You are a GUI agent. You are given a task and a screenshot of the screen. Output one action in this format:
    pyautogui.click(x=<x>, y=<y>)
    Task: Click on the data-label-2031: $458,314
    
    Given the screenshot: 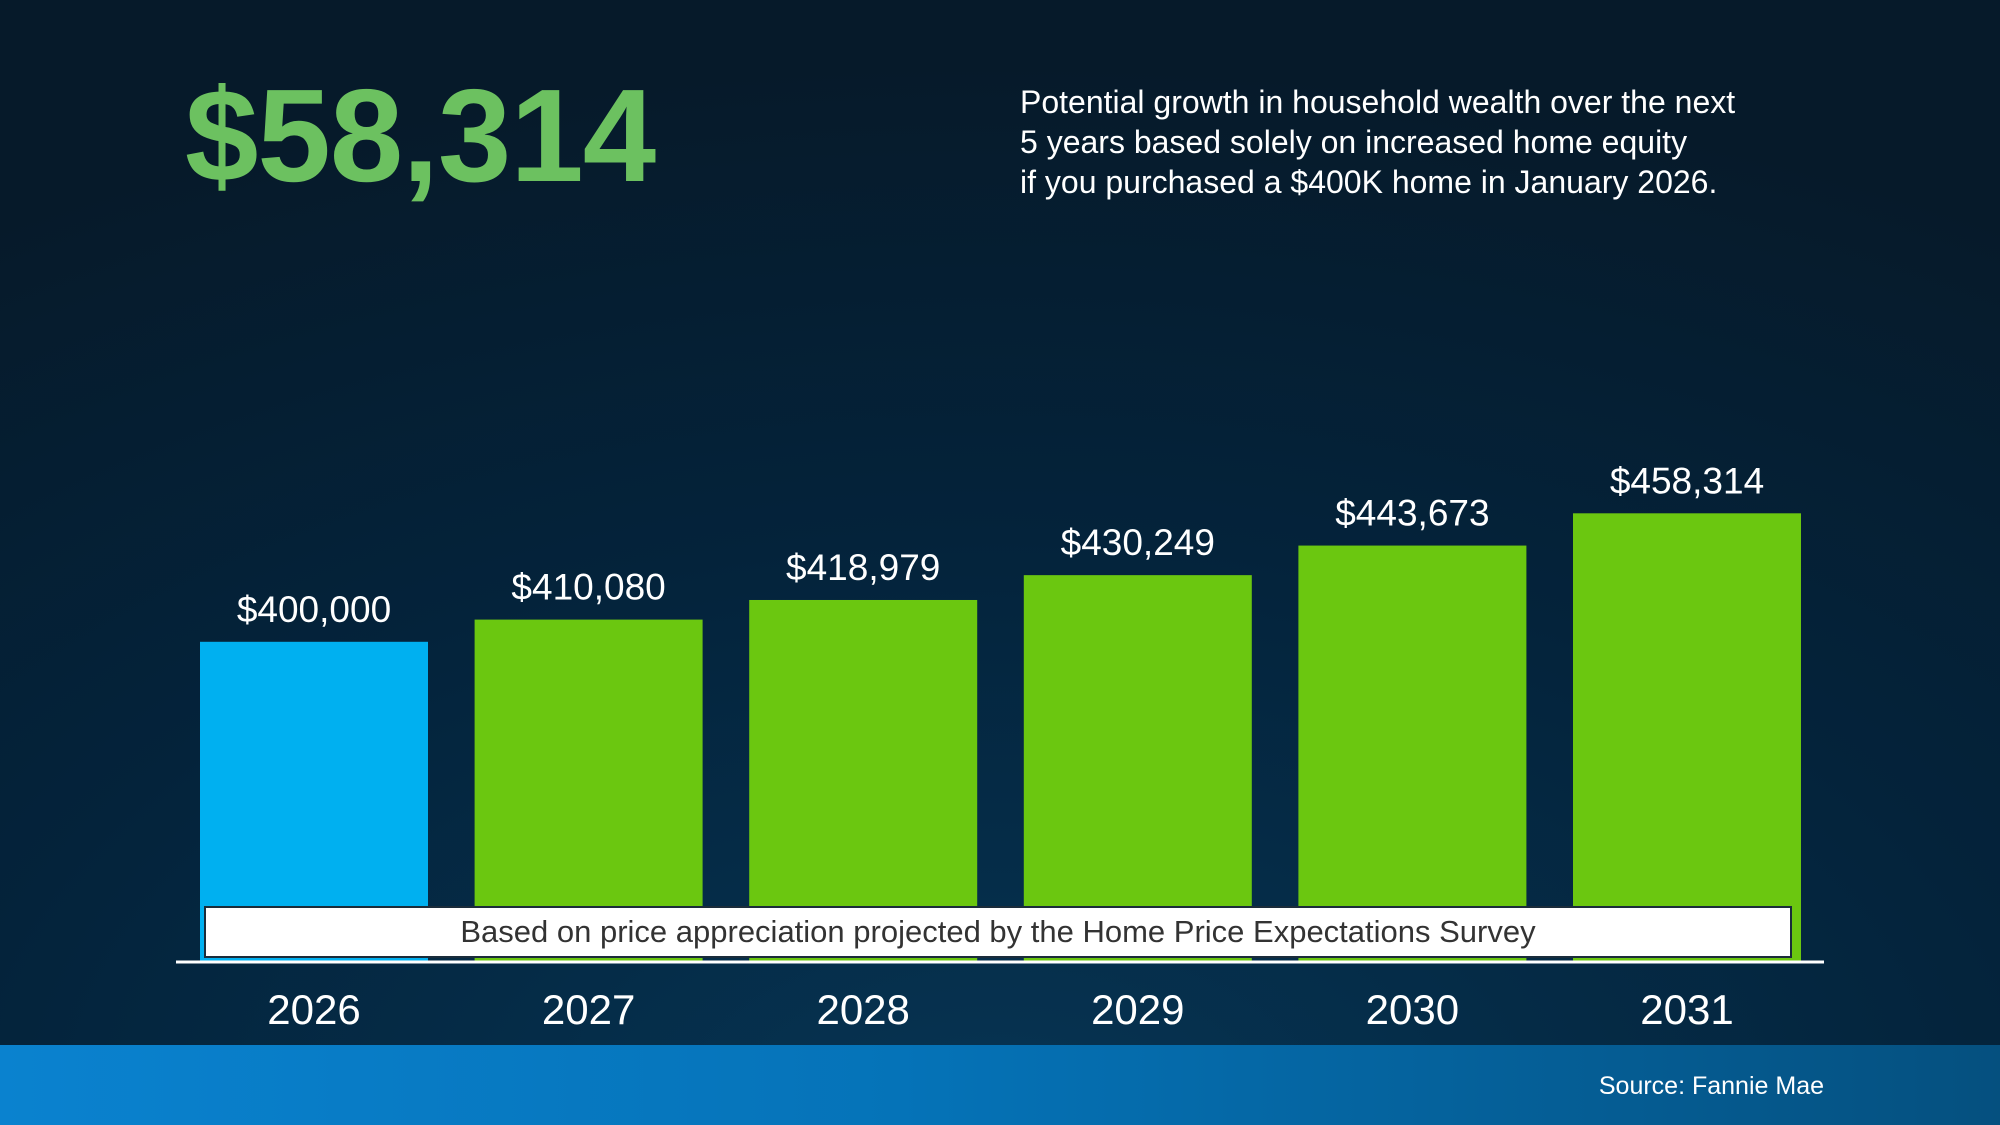 What is the action you would take?
    pyautogui.click(x=1687, y=480)
    